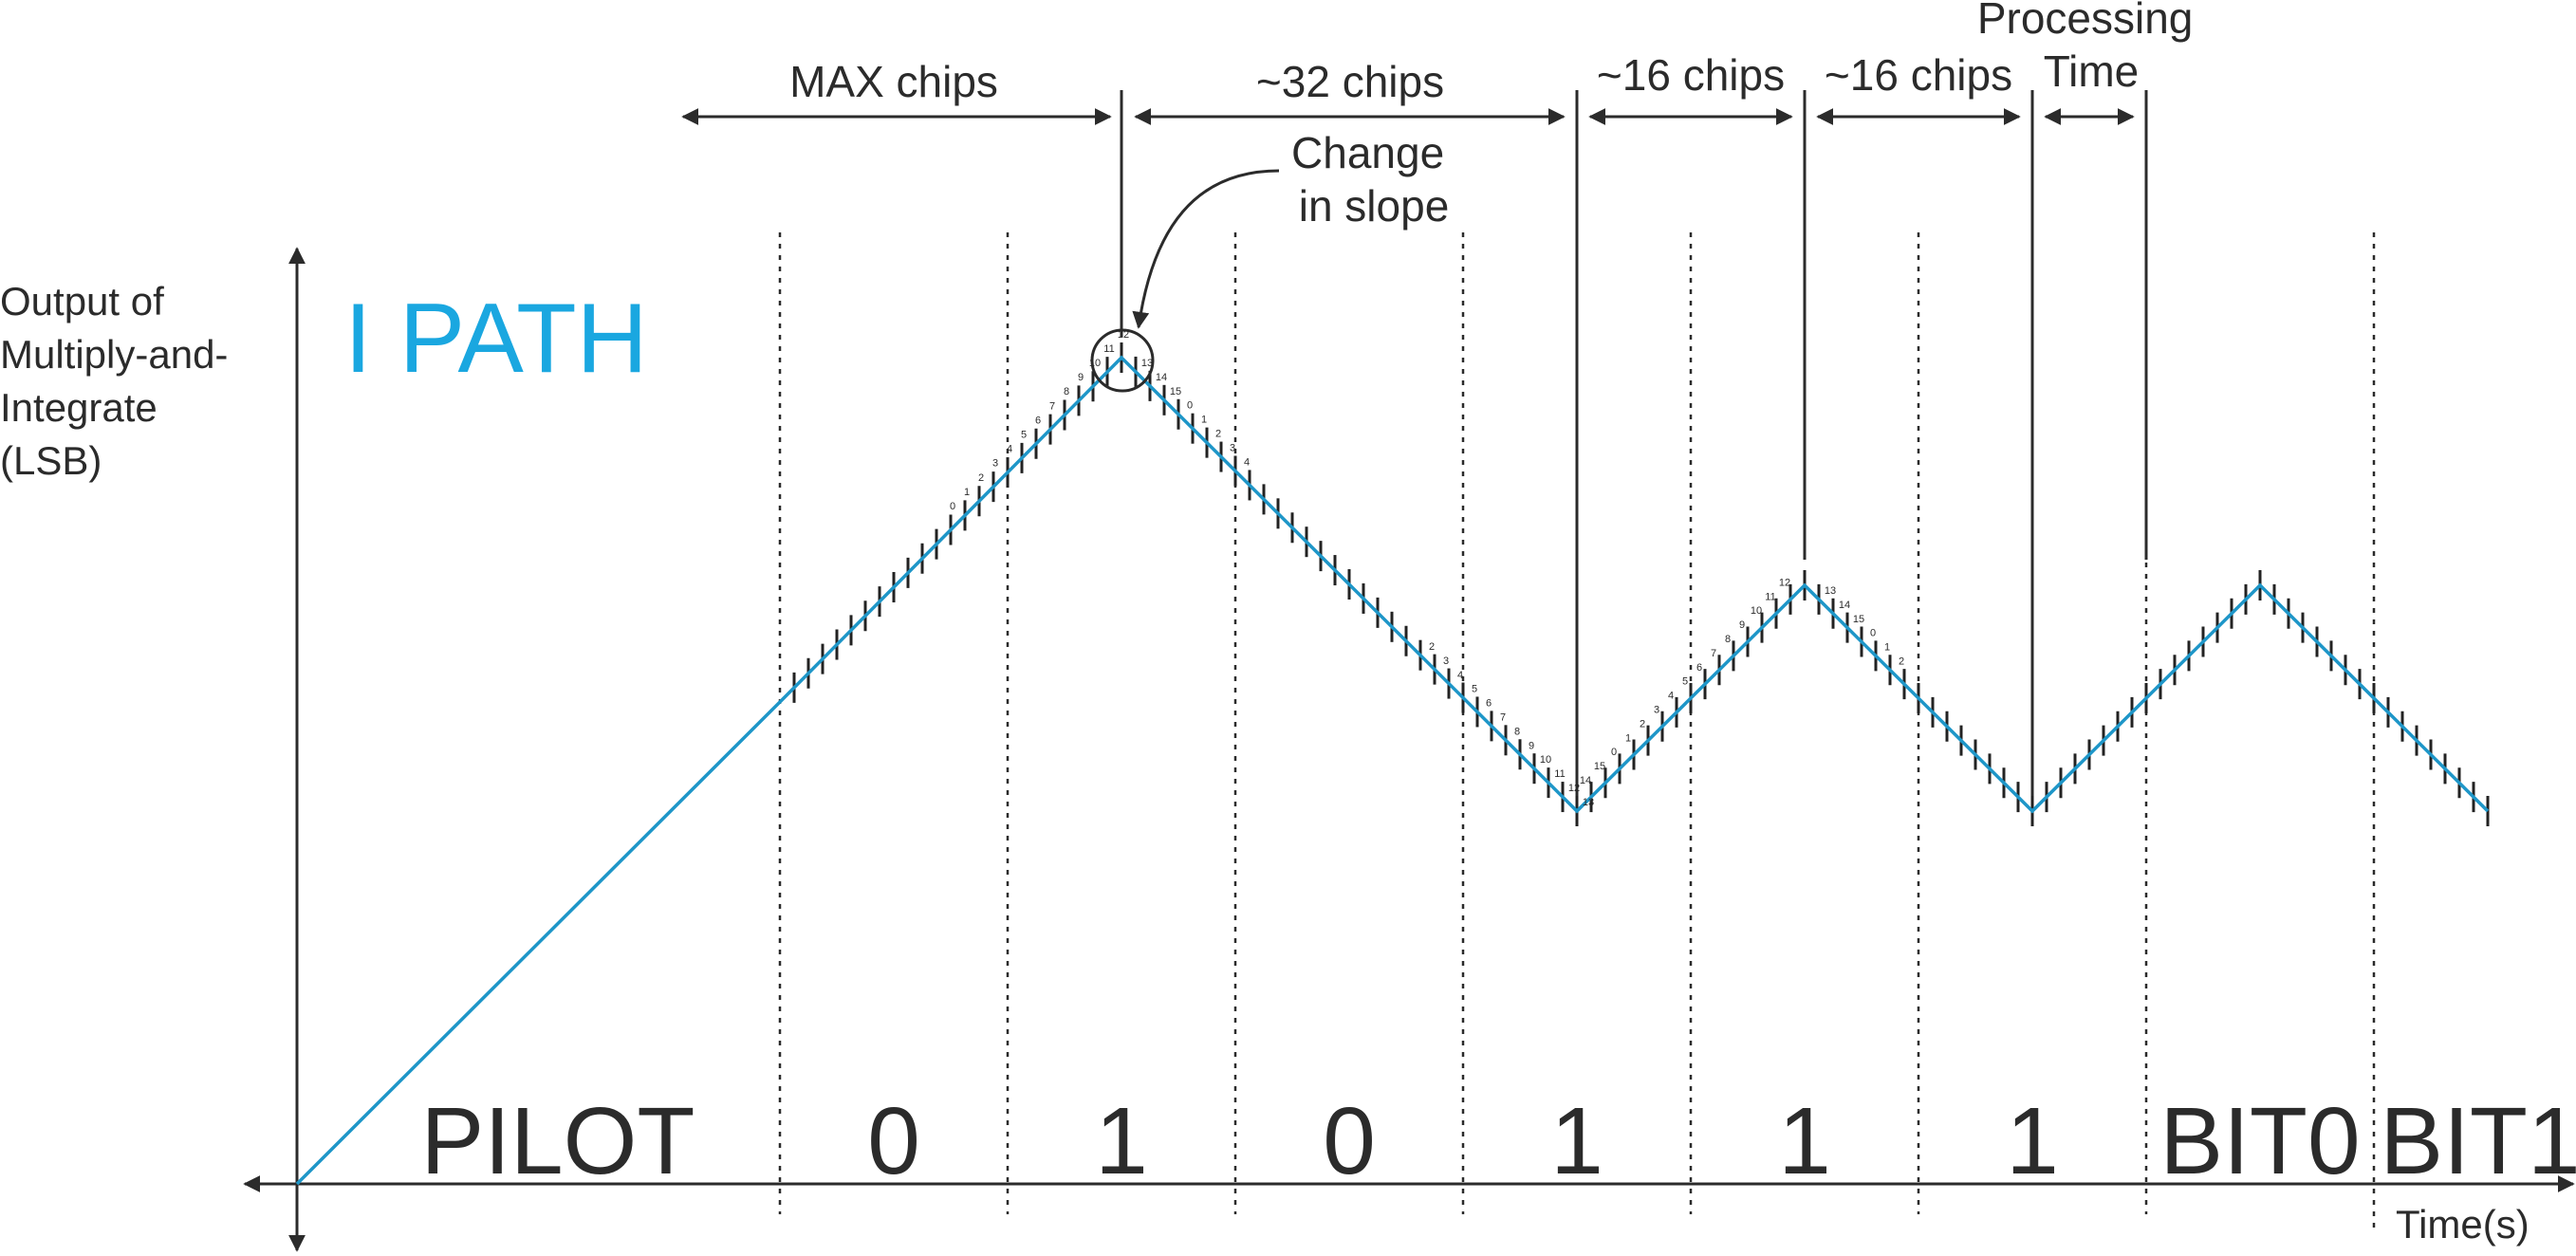  What do you see at coordinates (1121, 1141) in the screenshot?
I see `segment-bit-1: 1` at bounding box center [1121, 1141].